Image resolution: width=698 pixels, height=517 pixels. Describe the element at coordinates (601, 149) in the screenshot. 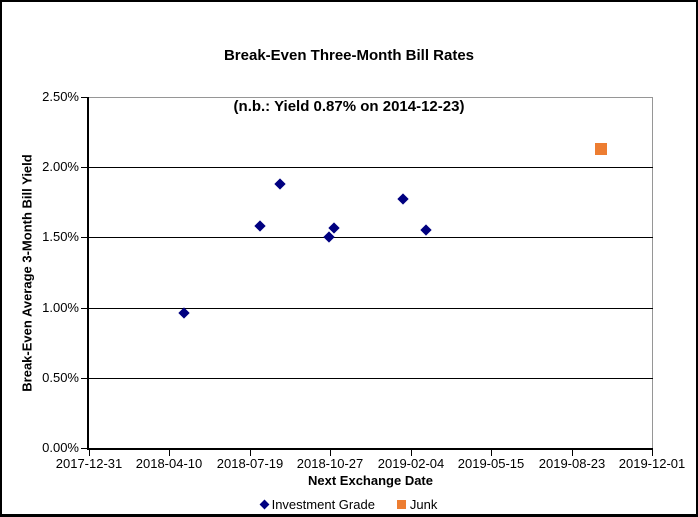

I see `junk-point` at that location.